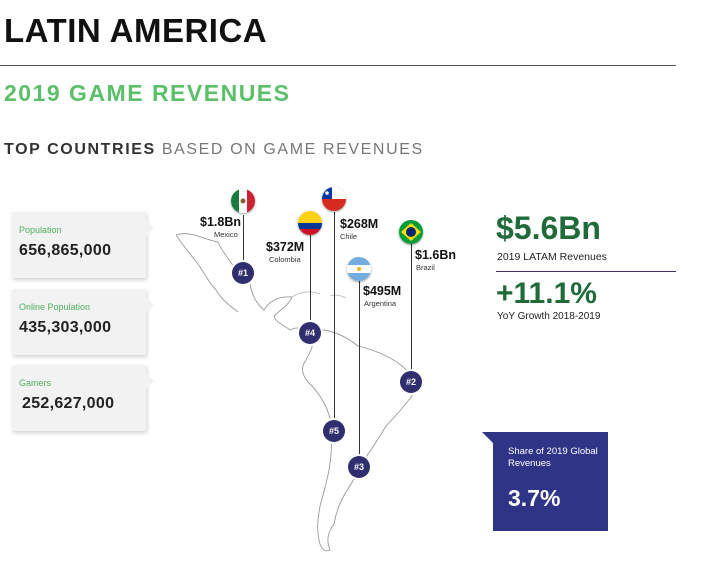  What do you see at coordinates (226, 234) in the screenshot?
I see `country-name-mexico: Mexico` at bounding box center [226, 234].